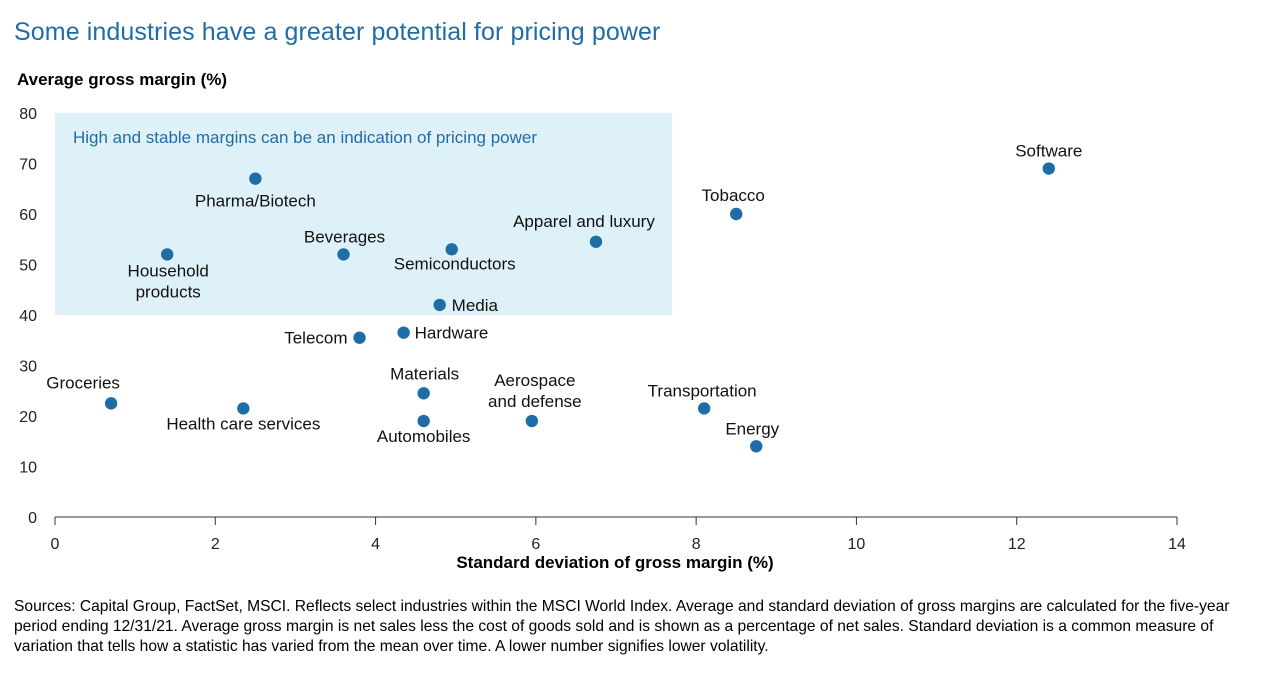 This screenshot has height=688, width=1264. I want to click on y-tick-label: 40, so click(28, 316).